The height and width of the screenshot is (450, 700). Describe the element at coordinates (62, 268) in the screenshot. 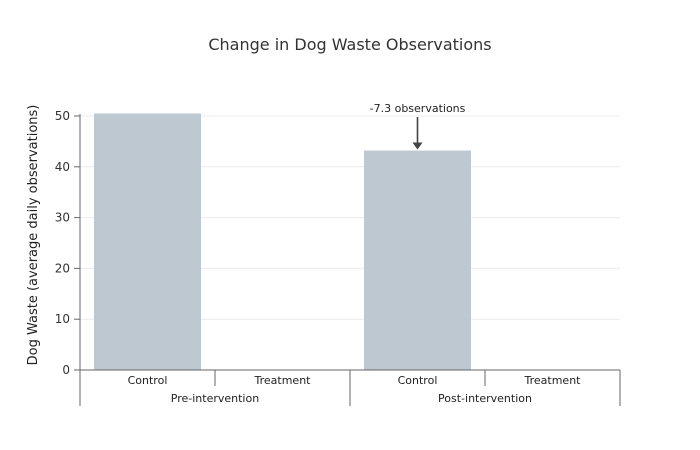

I see `y-tick-label: 20` at that location.